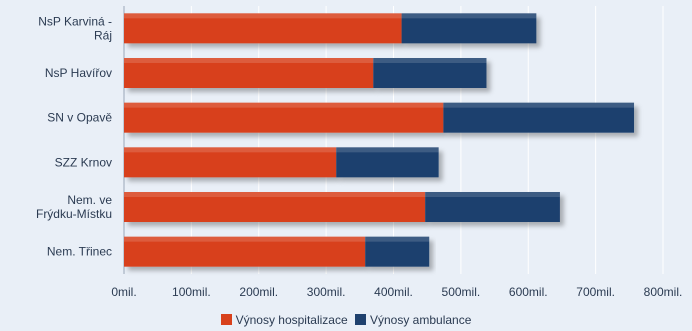 This screenshot has height=331, width=692. Describe the element at coordinates (326, 292) in the screenshot. I see `x-tick-label-3: 300mil.` at that location.